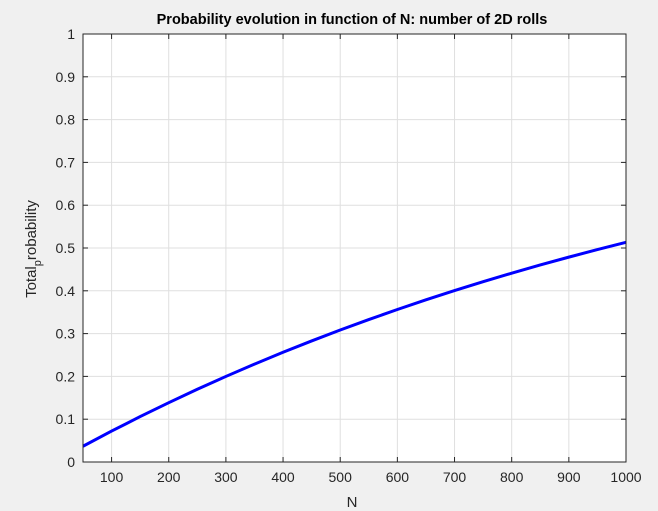  I want to click on y-tick-label: 0.2, so click(66, 376).